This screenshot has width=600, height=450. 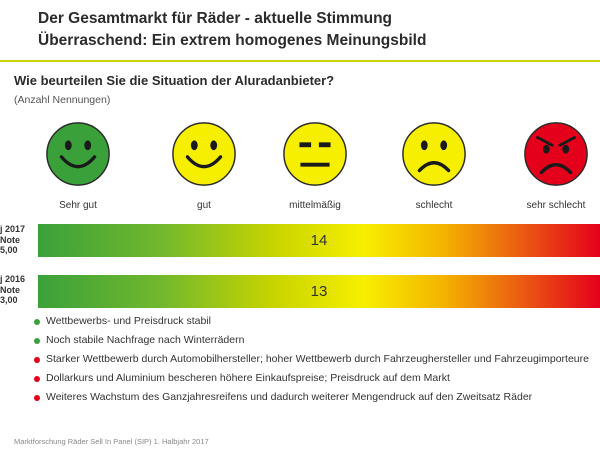 What do you see at coordinates (78, 205) in the screenshot?
I see `scale-label-sehr-gut: Sehr gut` at bounding box center [78, 205].